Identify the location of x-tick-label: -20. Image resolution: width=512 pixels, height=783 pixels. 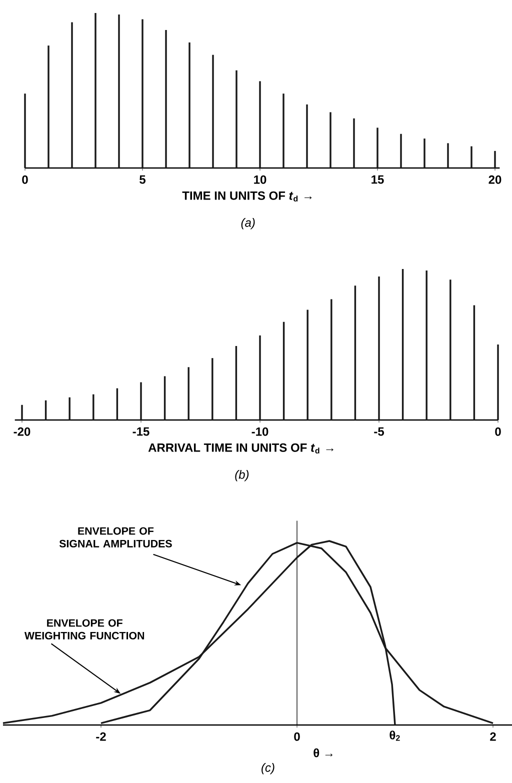
(22, 431).